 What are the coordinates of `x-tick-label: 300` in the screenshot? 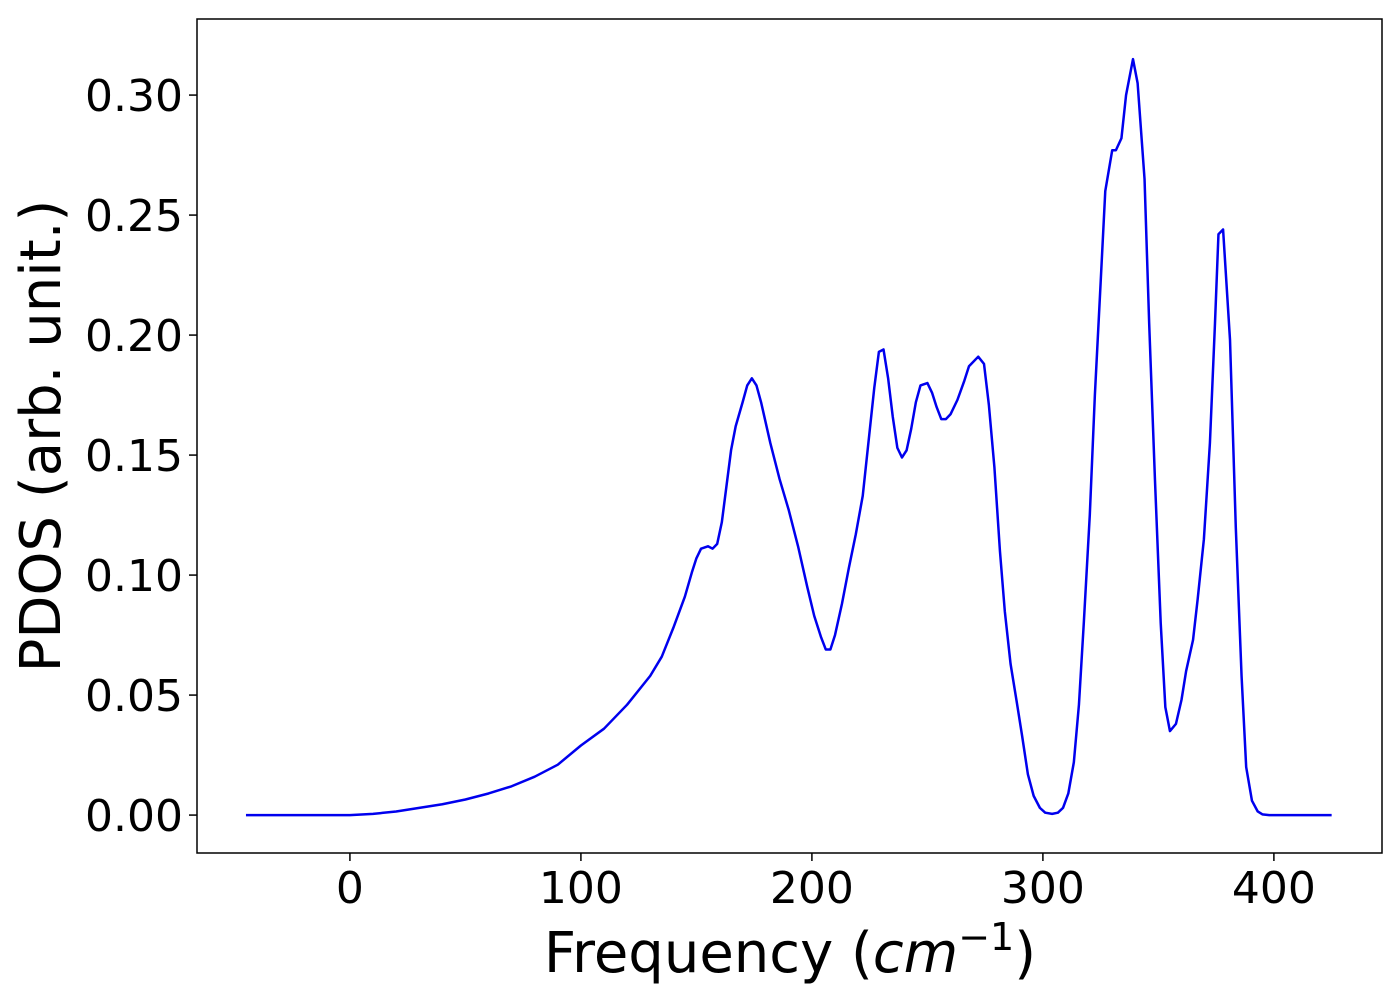 It's located at (1043, 888).